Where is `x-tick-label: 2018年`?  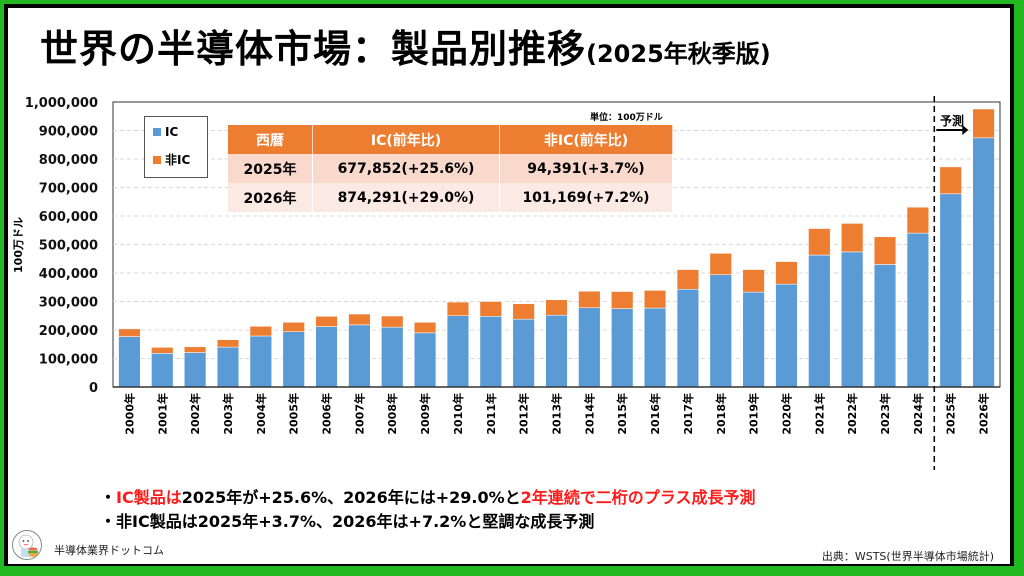
x-tick-label: 2018年 is located at coordinates (721, 414).